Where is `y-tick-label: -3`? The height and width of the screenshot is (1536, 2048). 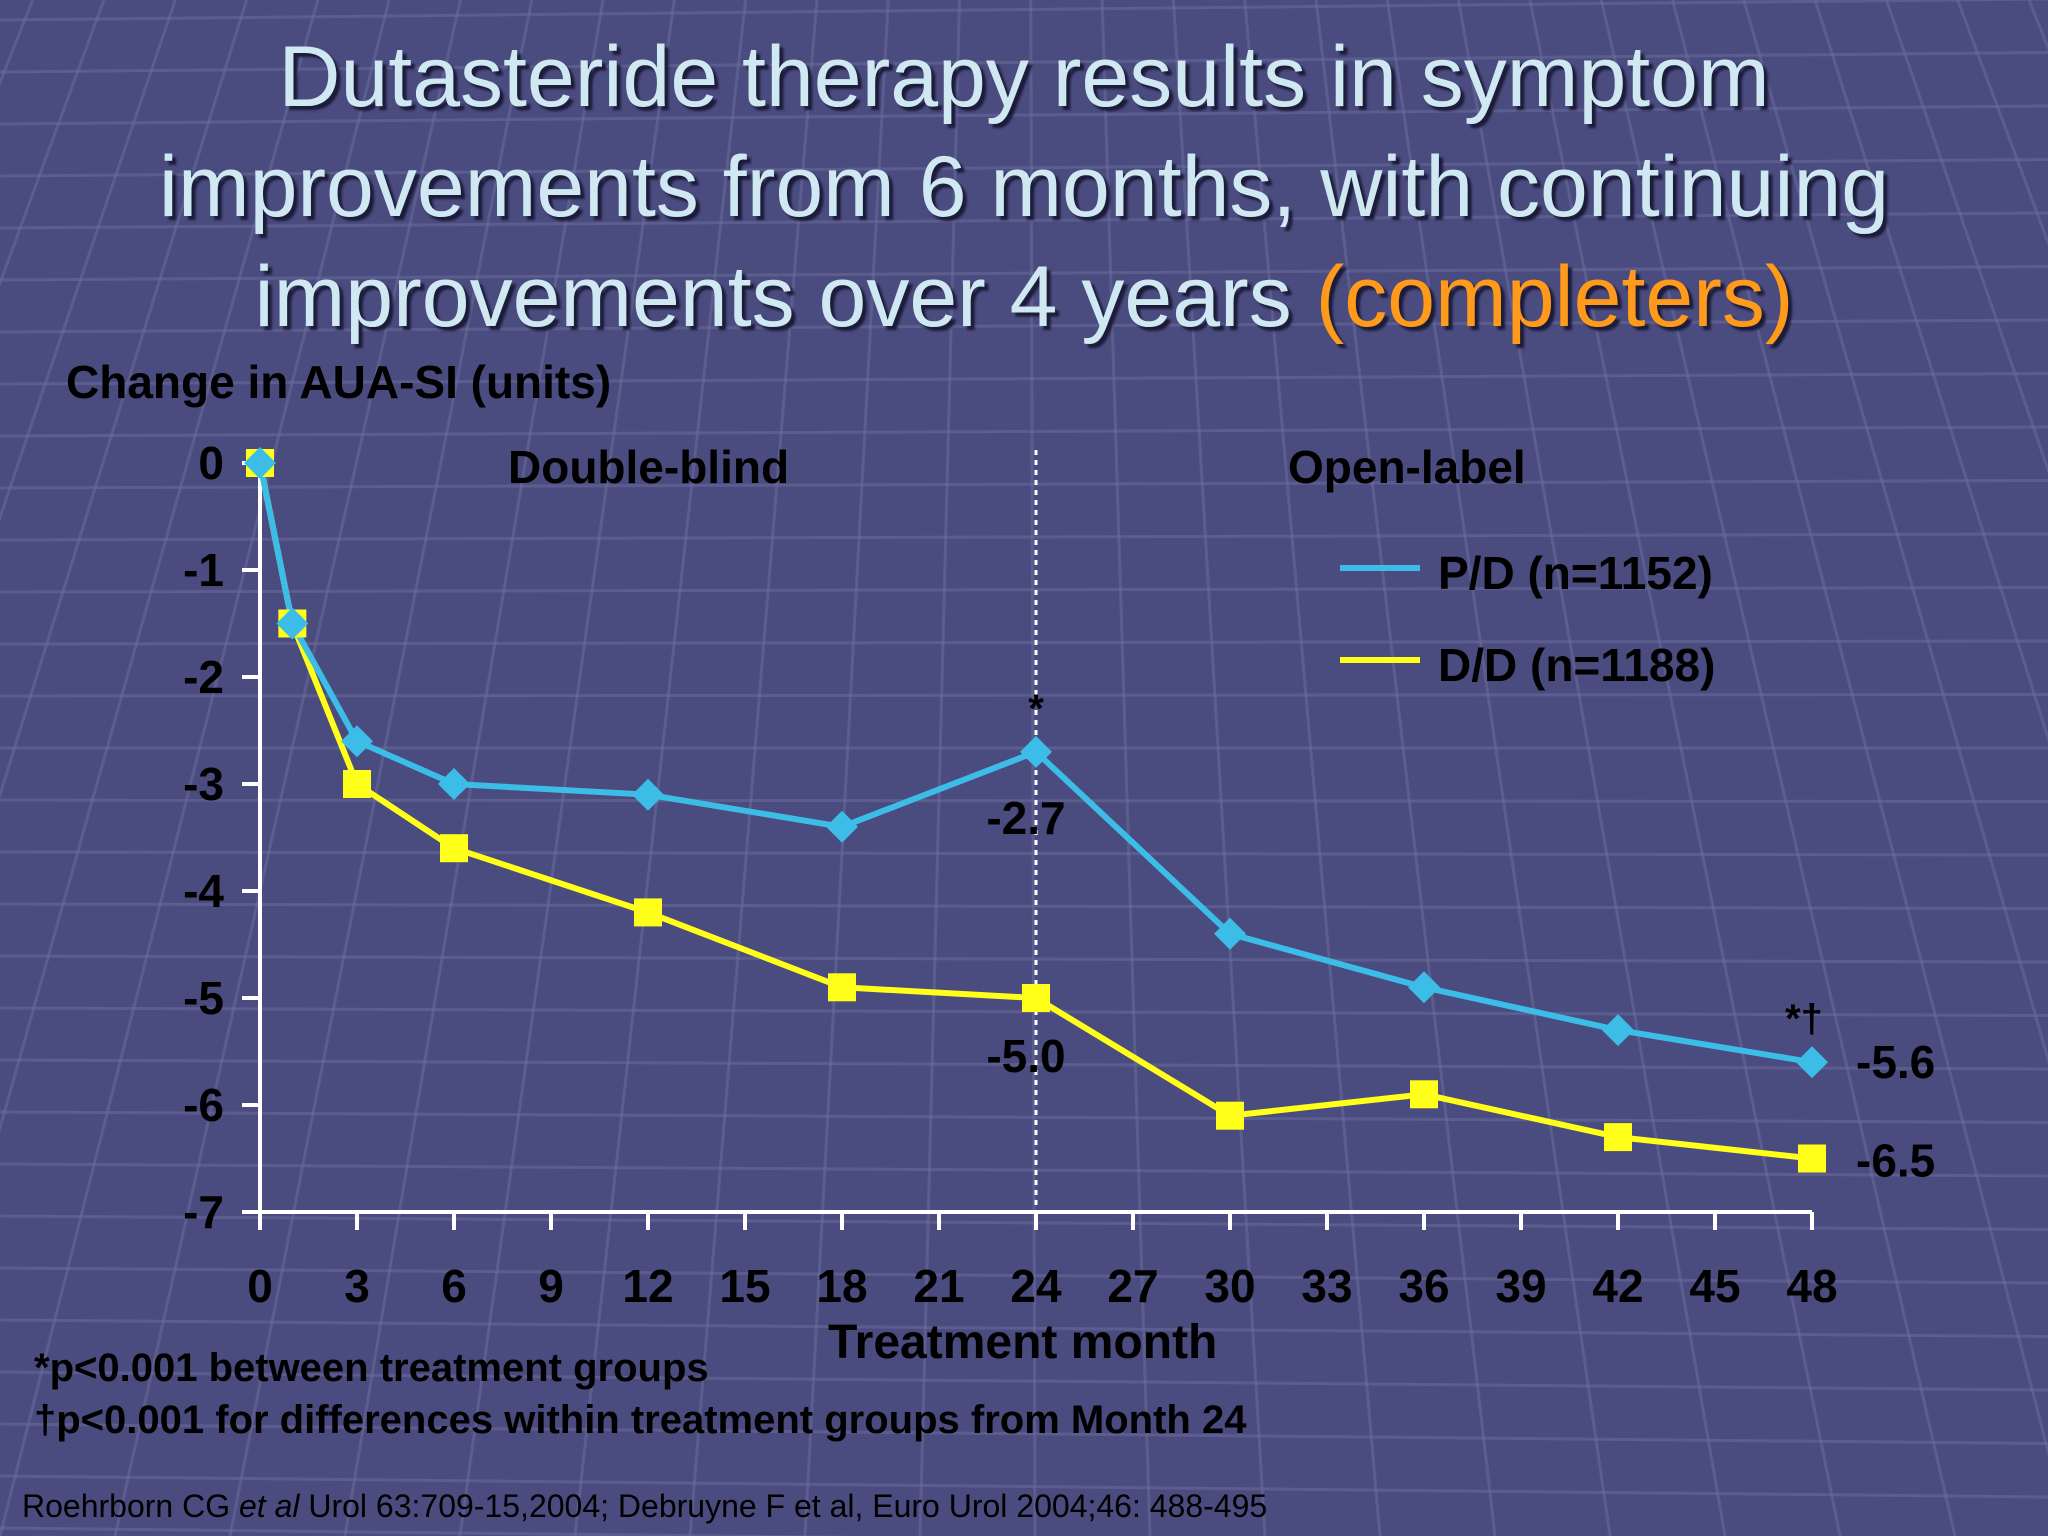
y-tick-label: -3 is located at coordinates (203, 784).